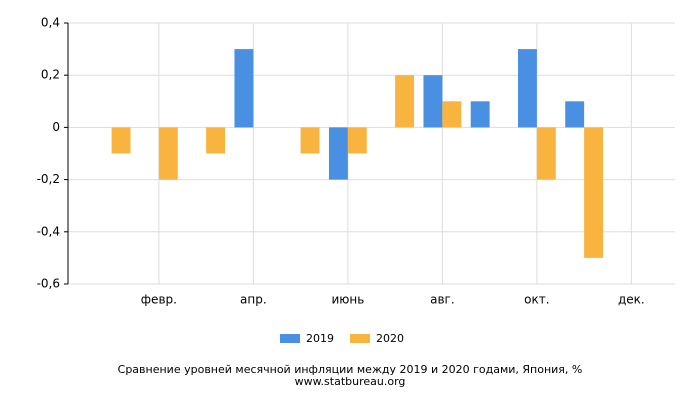  I want to click on x-tick-label: авг., so click(442, 300).